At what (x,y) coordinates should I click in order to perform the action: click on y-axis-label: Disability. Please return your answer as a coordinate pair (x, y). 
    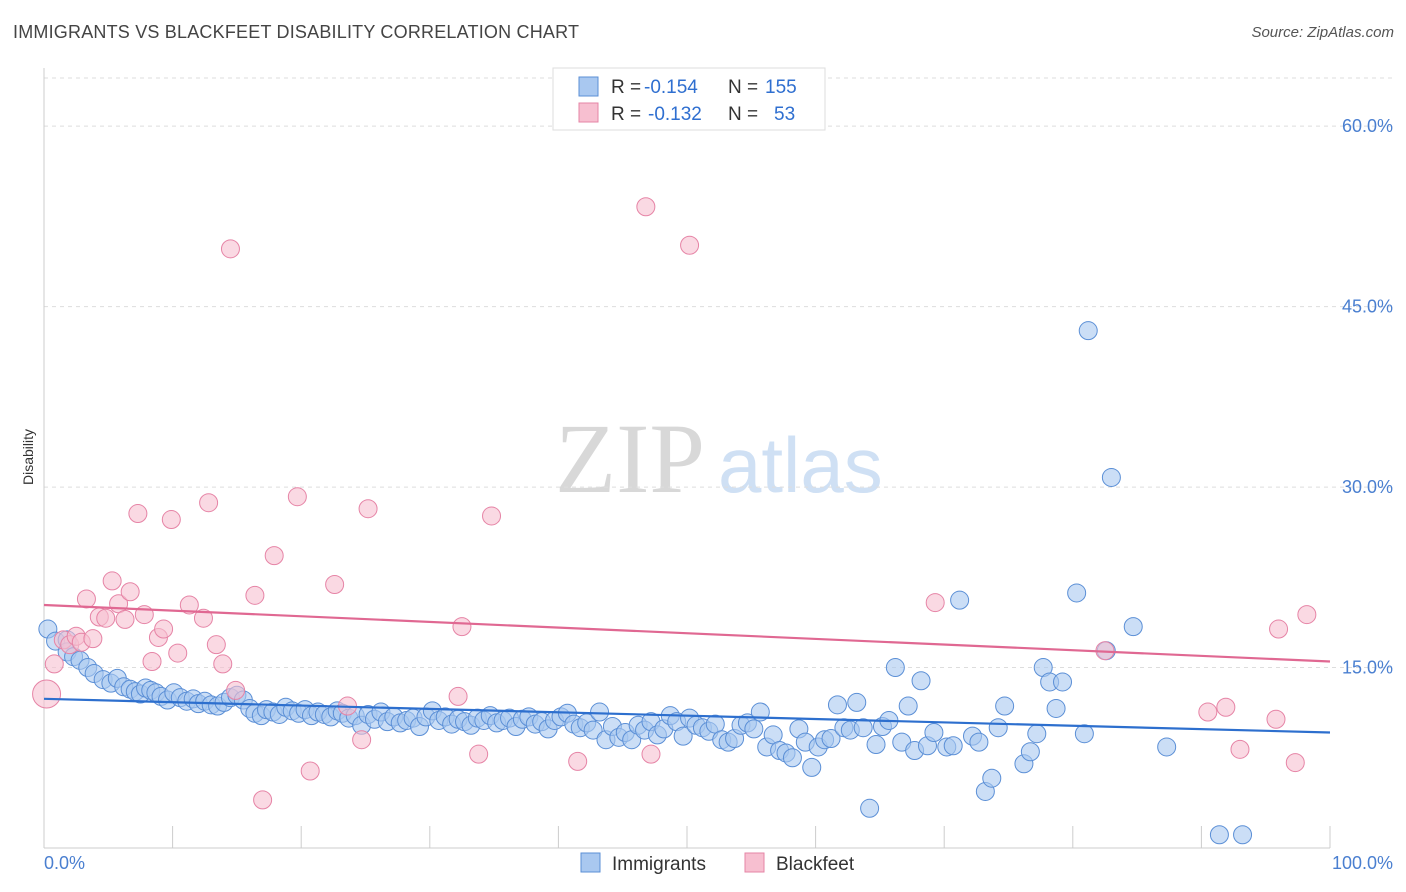
    Looking at the image, I should click on (28, 457).